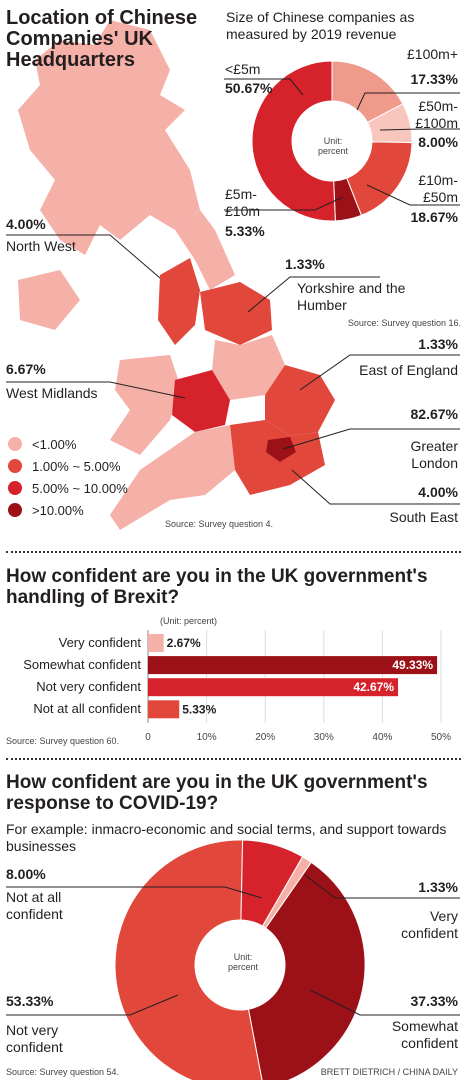 The image size is (467, 1084). What do you see at coordinates (305, 264) in the screenshot?
I see `region-pct-yorkshire: 1.33%` at bounding box center [305, 264].